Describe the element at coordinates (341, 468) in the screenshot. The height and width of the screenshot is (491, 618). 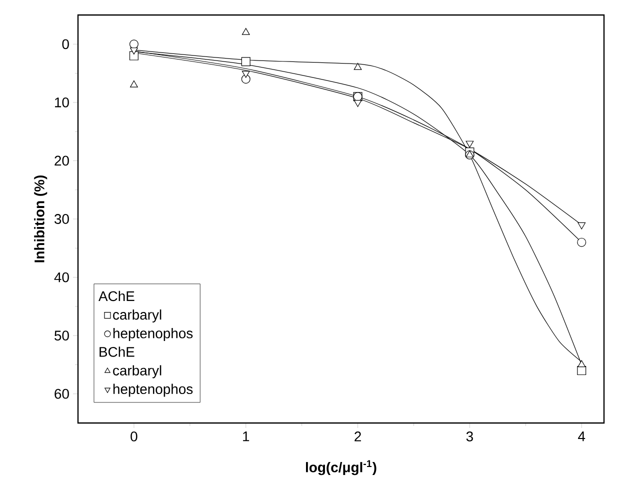
I see `x-axis-title: log(c/μgl$^{-1}$)` at that location.